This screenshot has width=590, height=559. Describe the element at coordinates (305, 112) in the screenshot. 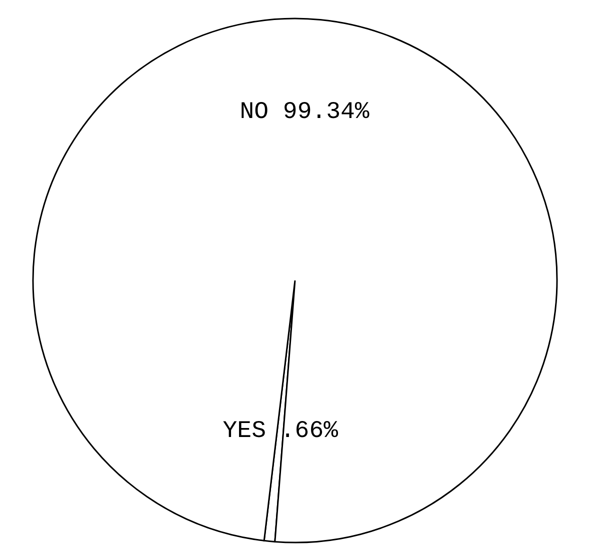

I see `slice-label: NO 99.34%` at that location.